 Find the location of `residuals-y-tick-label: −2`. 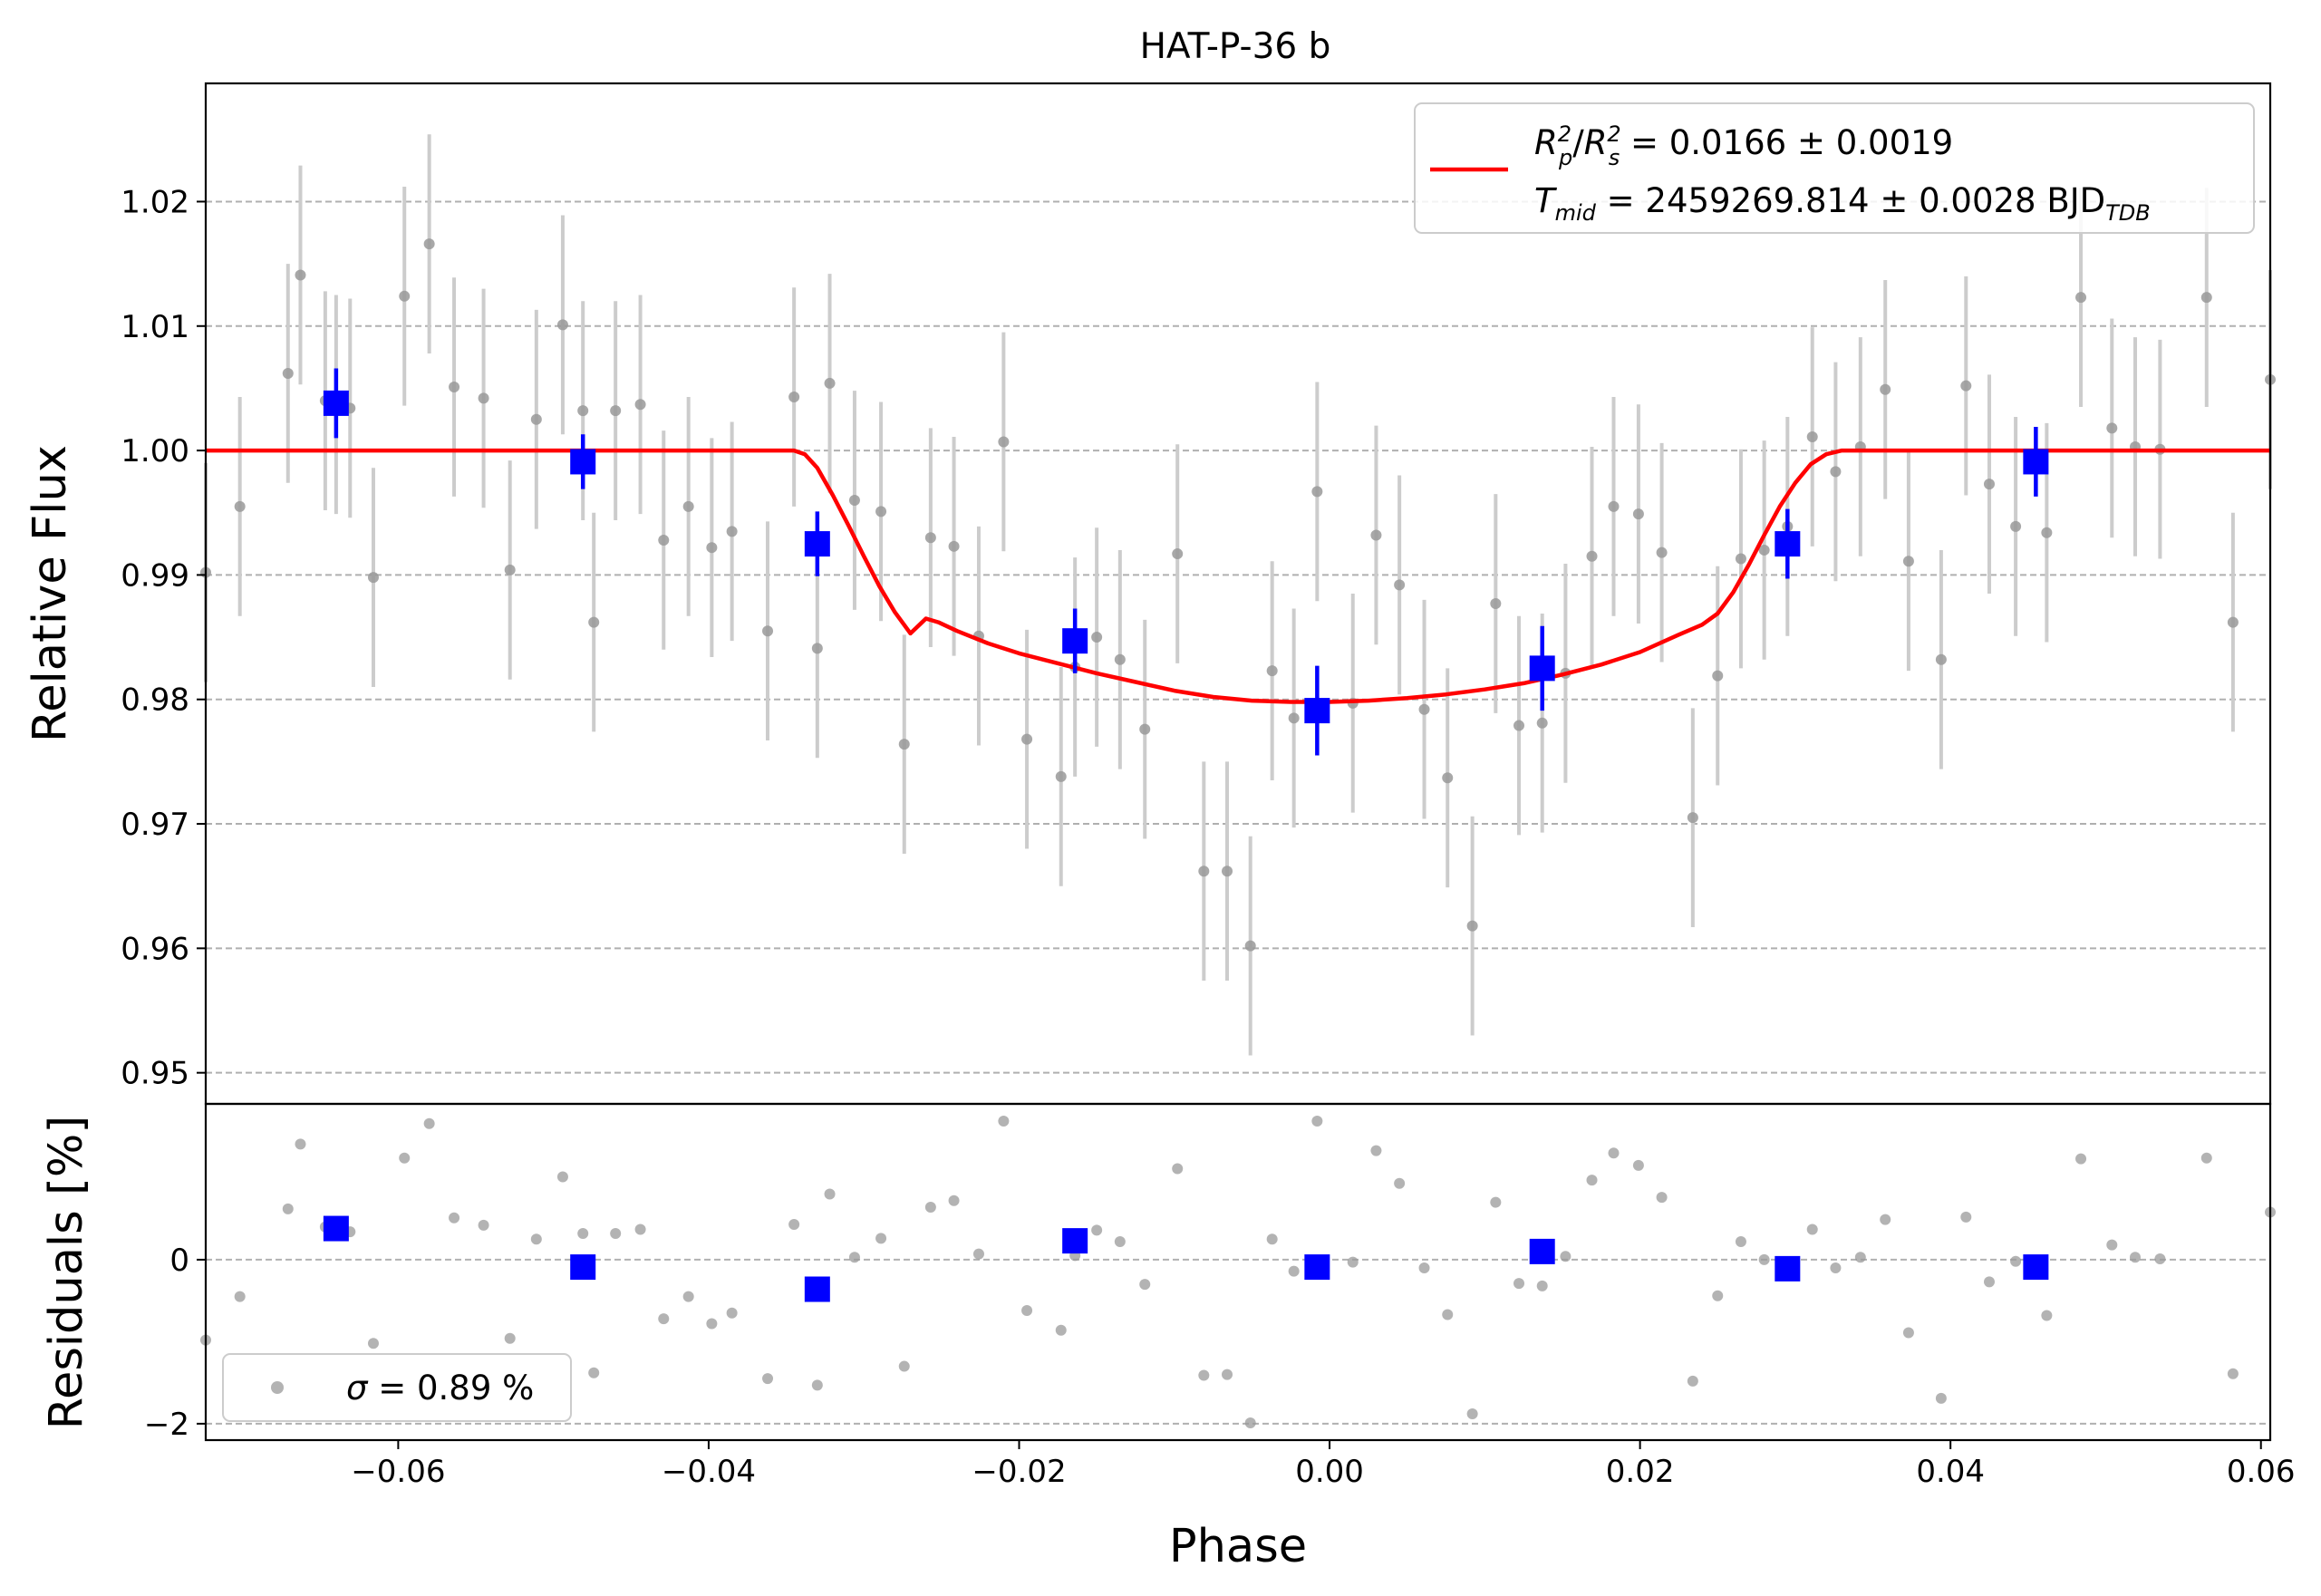

residuals-y-tick-label: −2 is located at coordinates (166, 1425).